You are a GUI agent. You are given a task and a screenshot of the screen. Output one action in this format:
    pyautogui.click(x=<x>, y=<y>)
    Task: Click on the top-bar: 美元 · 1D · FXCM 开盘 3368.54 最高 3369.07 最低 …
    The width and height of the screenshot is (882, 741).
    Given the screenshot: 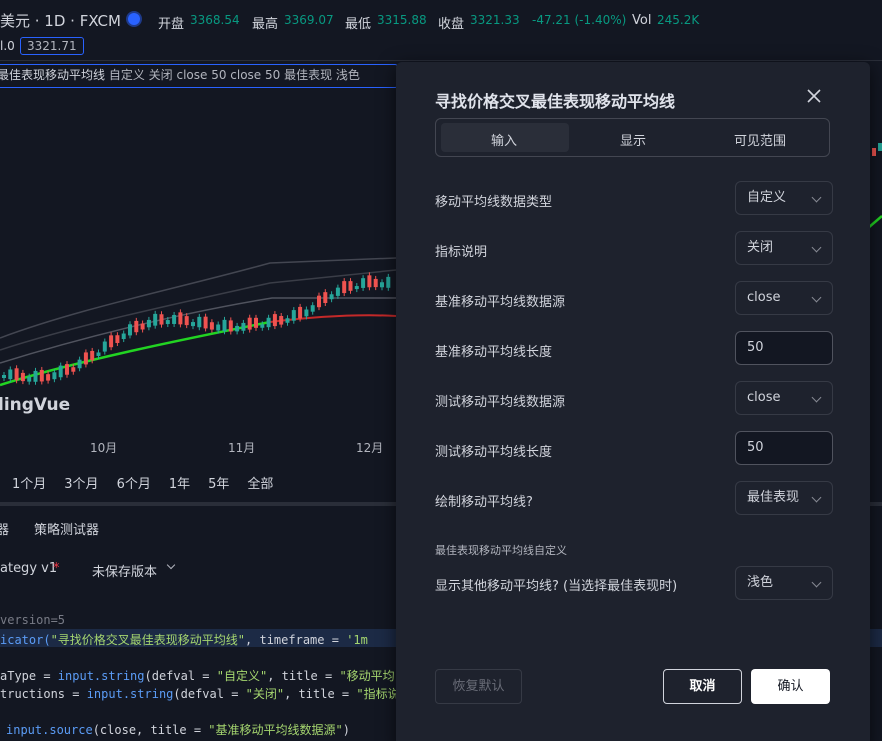 What is the action you would take?
    pyautogui.click(x=441, y=30)
    